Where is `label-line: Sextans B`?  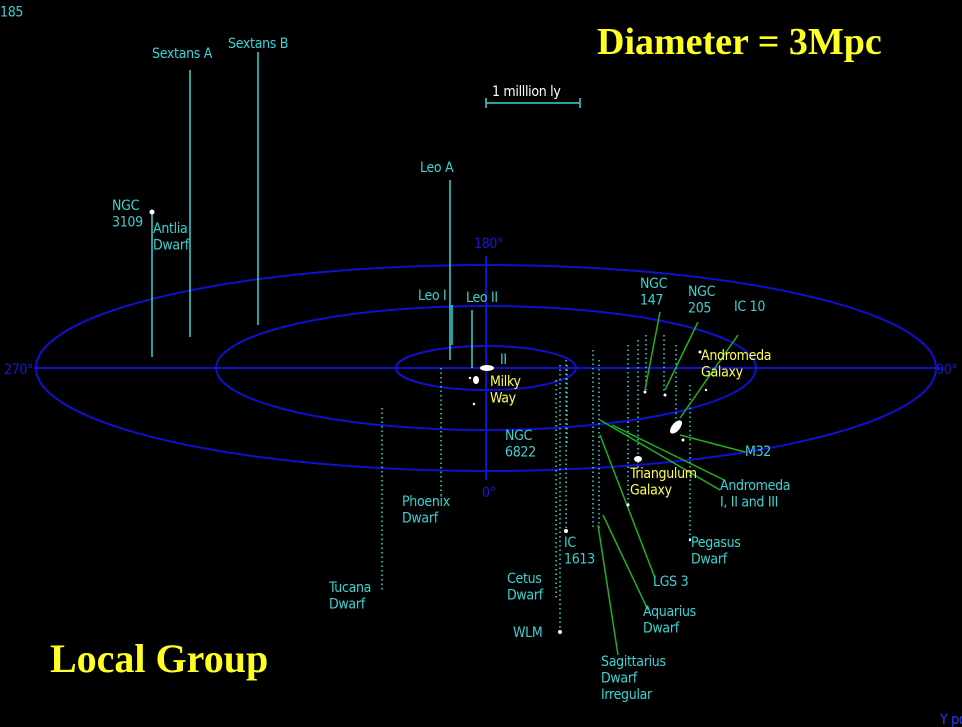 label-line: Sextans B is located at coordinates (258, 44).